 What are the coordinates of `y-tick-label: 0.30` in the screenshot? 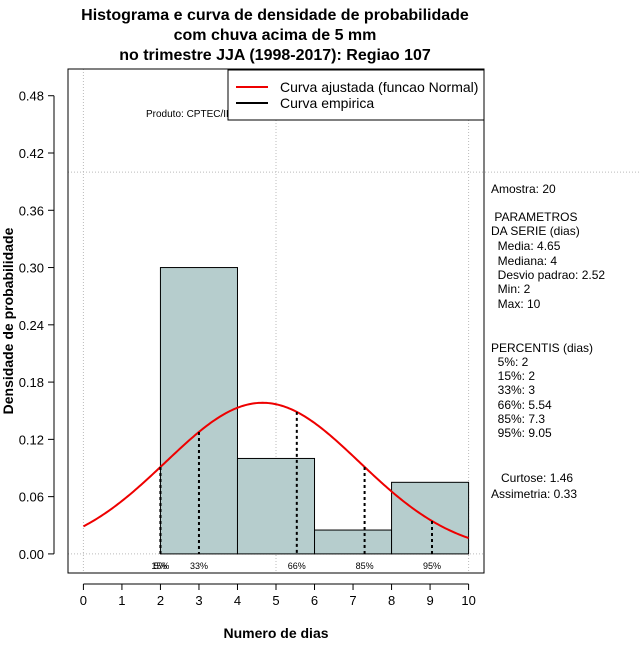 It's located at (31, 268).